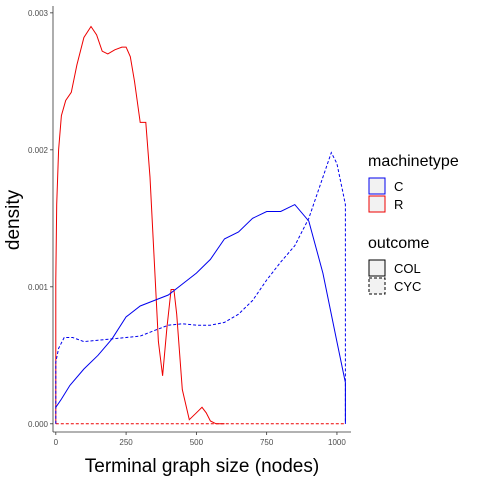  What do you see at coordinates (407, 268) in the screenshot?
I see `legend-label-col: COL` at bounding box center [407, 268].